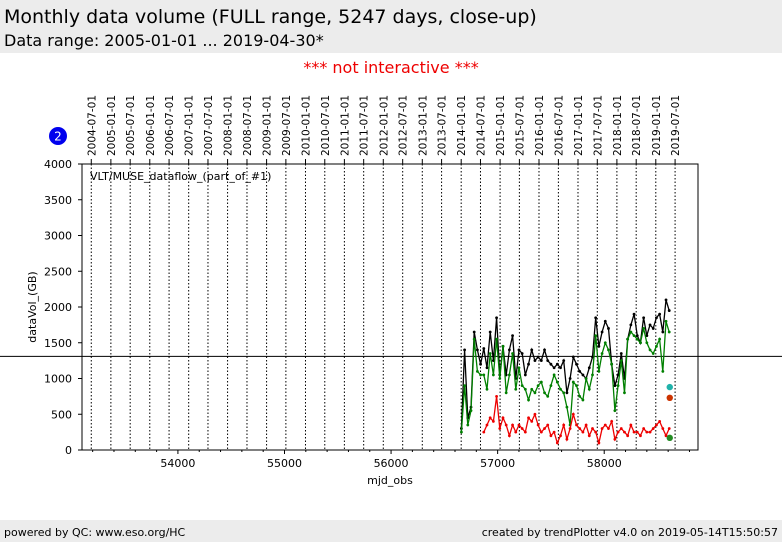 Image resolution: width=782 pixels, height=542 pixels. What do you see at coordinates (462, 125) in the screenshot?
I see `top-axis-date-label: 2014-01-01` at bounding box center [462, 125].